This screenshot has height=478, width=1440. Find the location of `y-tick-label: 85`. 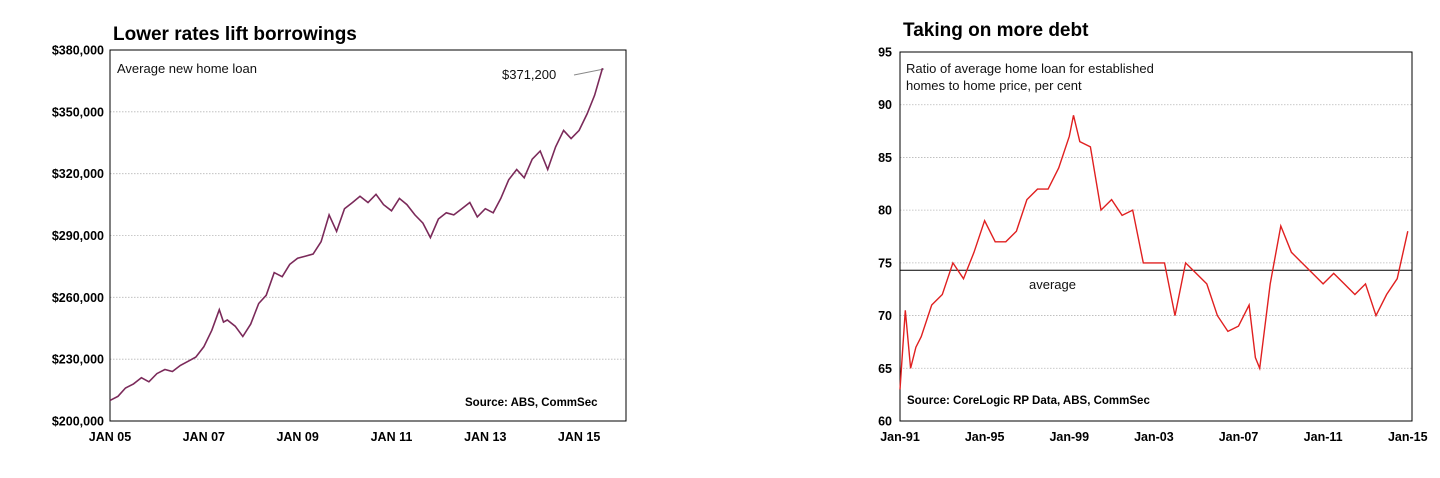

y-tick-label: 85 is located at coordinates (885, 158).